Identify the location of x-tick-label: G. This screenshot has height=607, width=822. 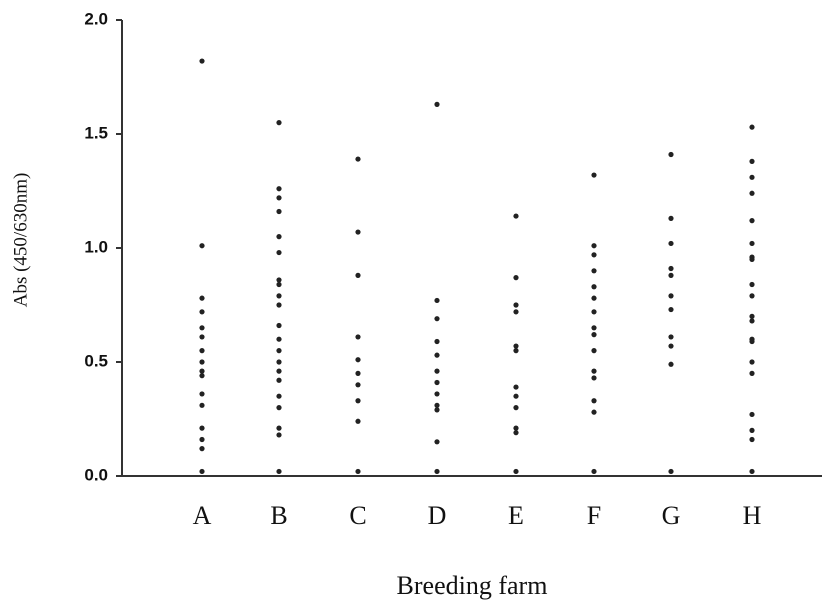
(671, 515).